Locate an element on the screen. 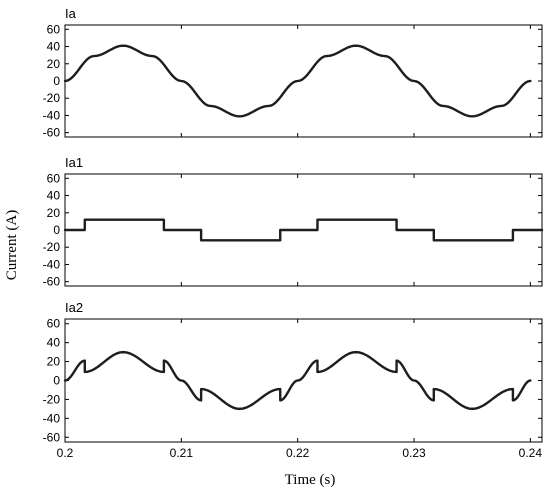  x-tick-label: 0.23 is located at coordinates (414, 453).